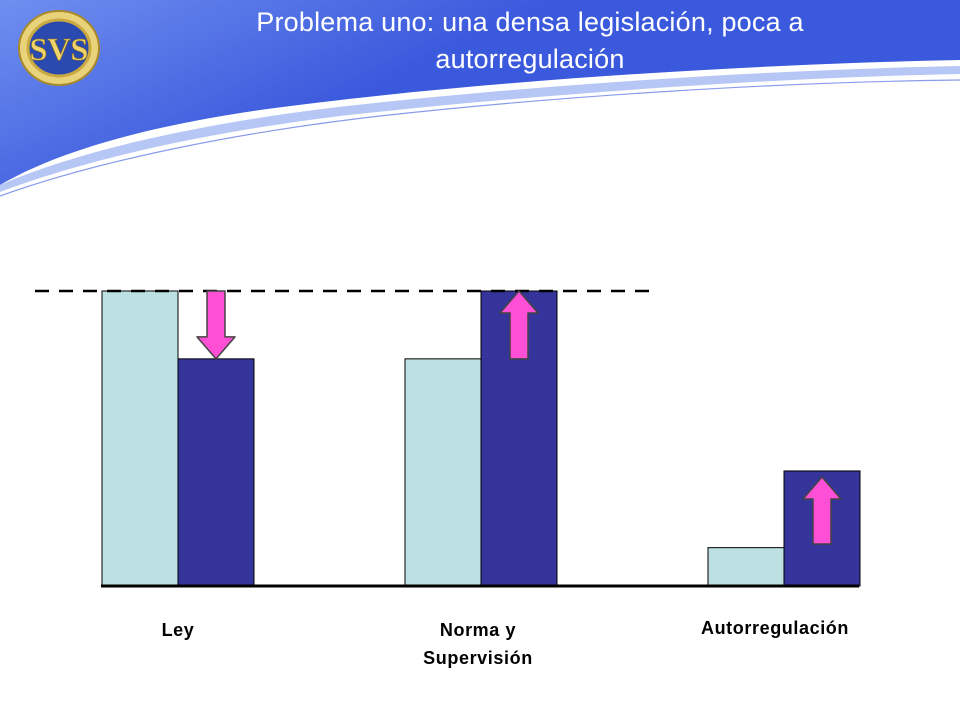 The height and width of the screenshot is (720, 960). What do you see at coordinates (478, 630) in the screenshot?
I see `category-label-line: Norma y` at bounding box center [478, 630].